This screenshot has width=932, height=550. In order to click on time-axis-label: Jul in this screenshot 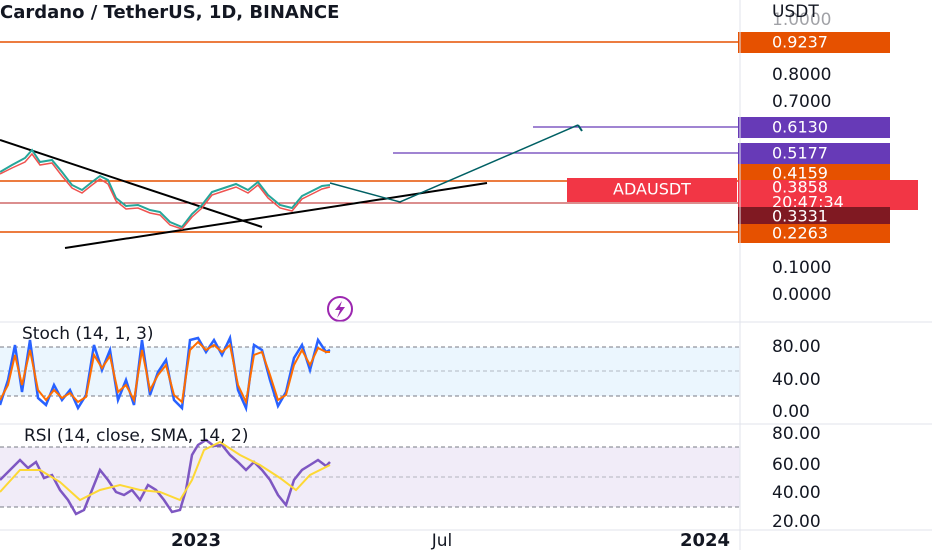, I will do `click(442, 540)`.